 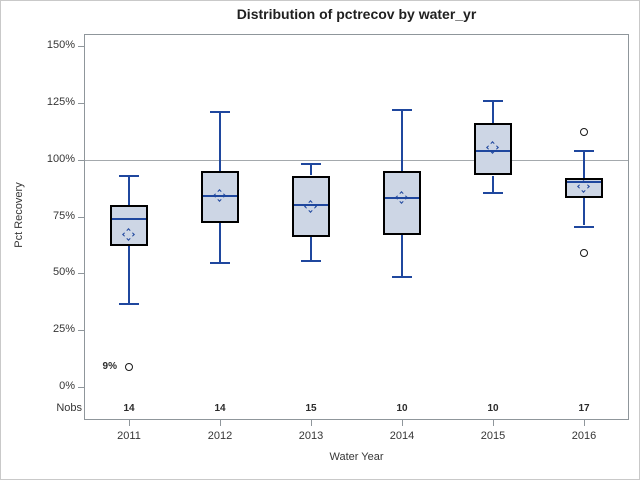 I want to click on y-tick-label: 125%, so click(x=60, y=102).